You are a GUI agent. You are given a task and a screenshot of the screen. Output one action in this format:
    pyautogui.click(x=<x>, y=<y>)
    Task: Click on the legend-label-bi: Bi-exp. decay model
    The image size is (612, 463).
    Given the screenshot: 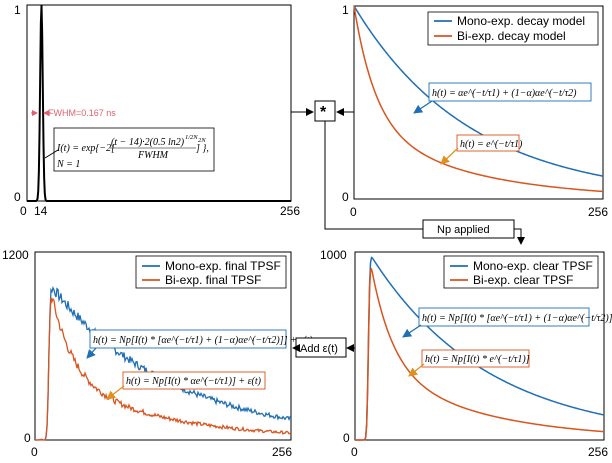 What is the action you would take?
    pyautogui.click(x=511, y=36)
    